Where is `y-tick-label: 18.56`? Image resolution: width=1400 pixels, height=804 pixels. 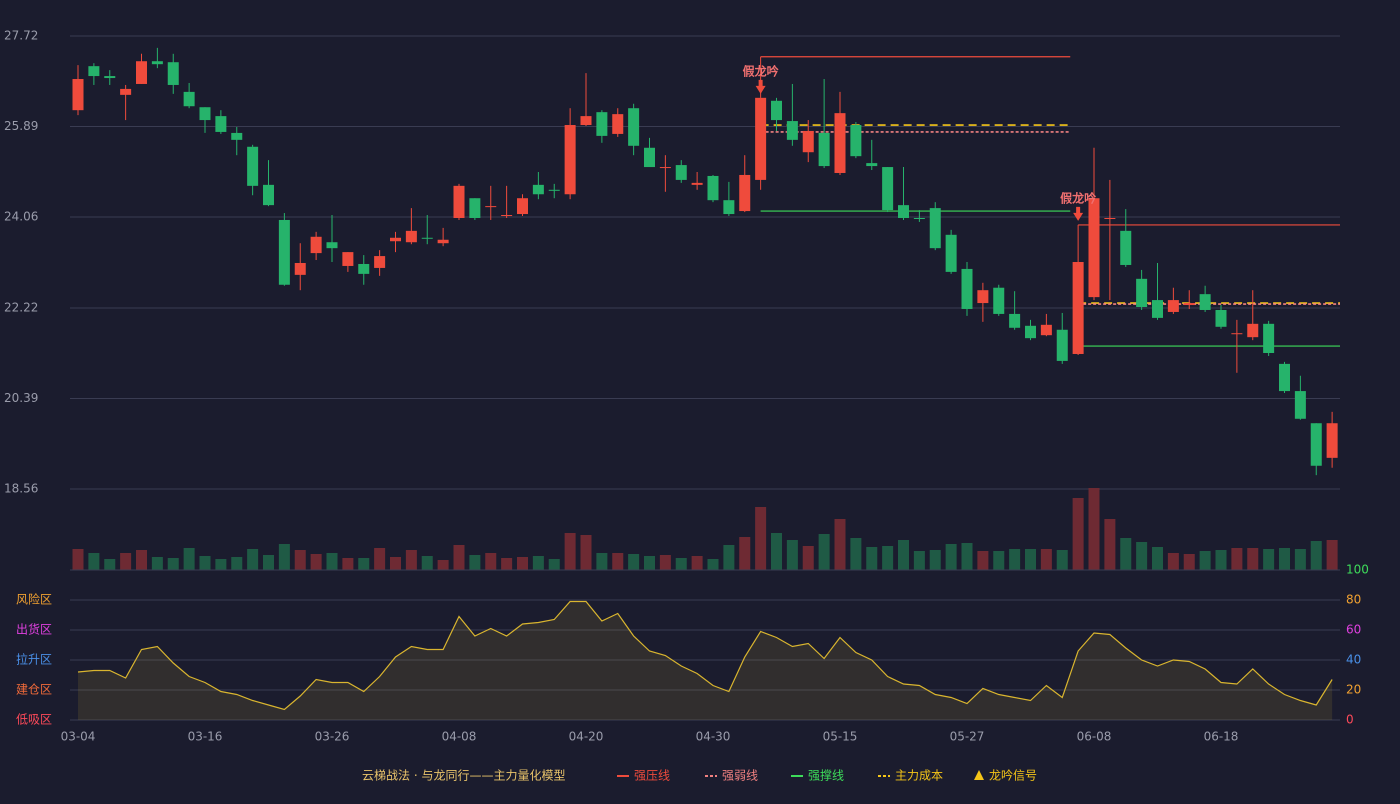
y-tick-label: 18.56 is located at coordinates (21, 489).